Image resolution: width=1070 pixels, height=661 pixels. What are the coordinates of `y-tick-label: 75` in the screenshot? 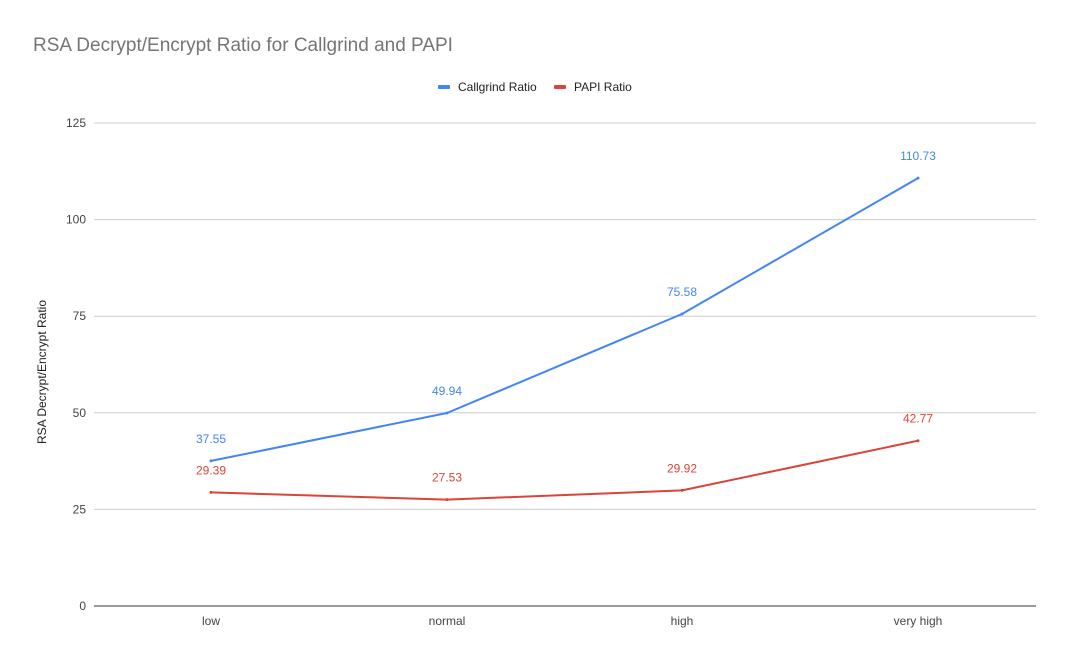 It's located at (80, 316).